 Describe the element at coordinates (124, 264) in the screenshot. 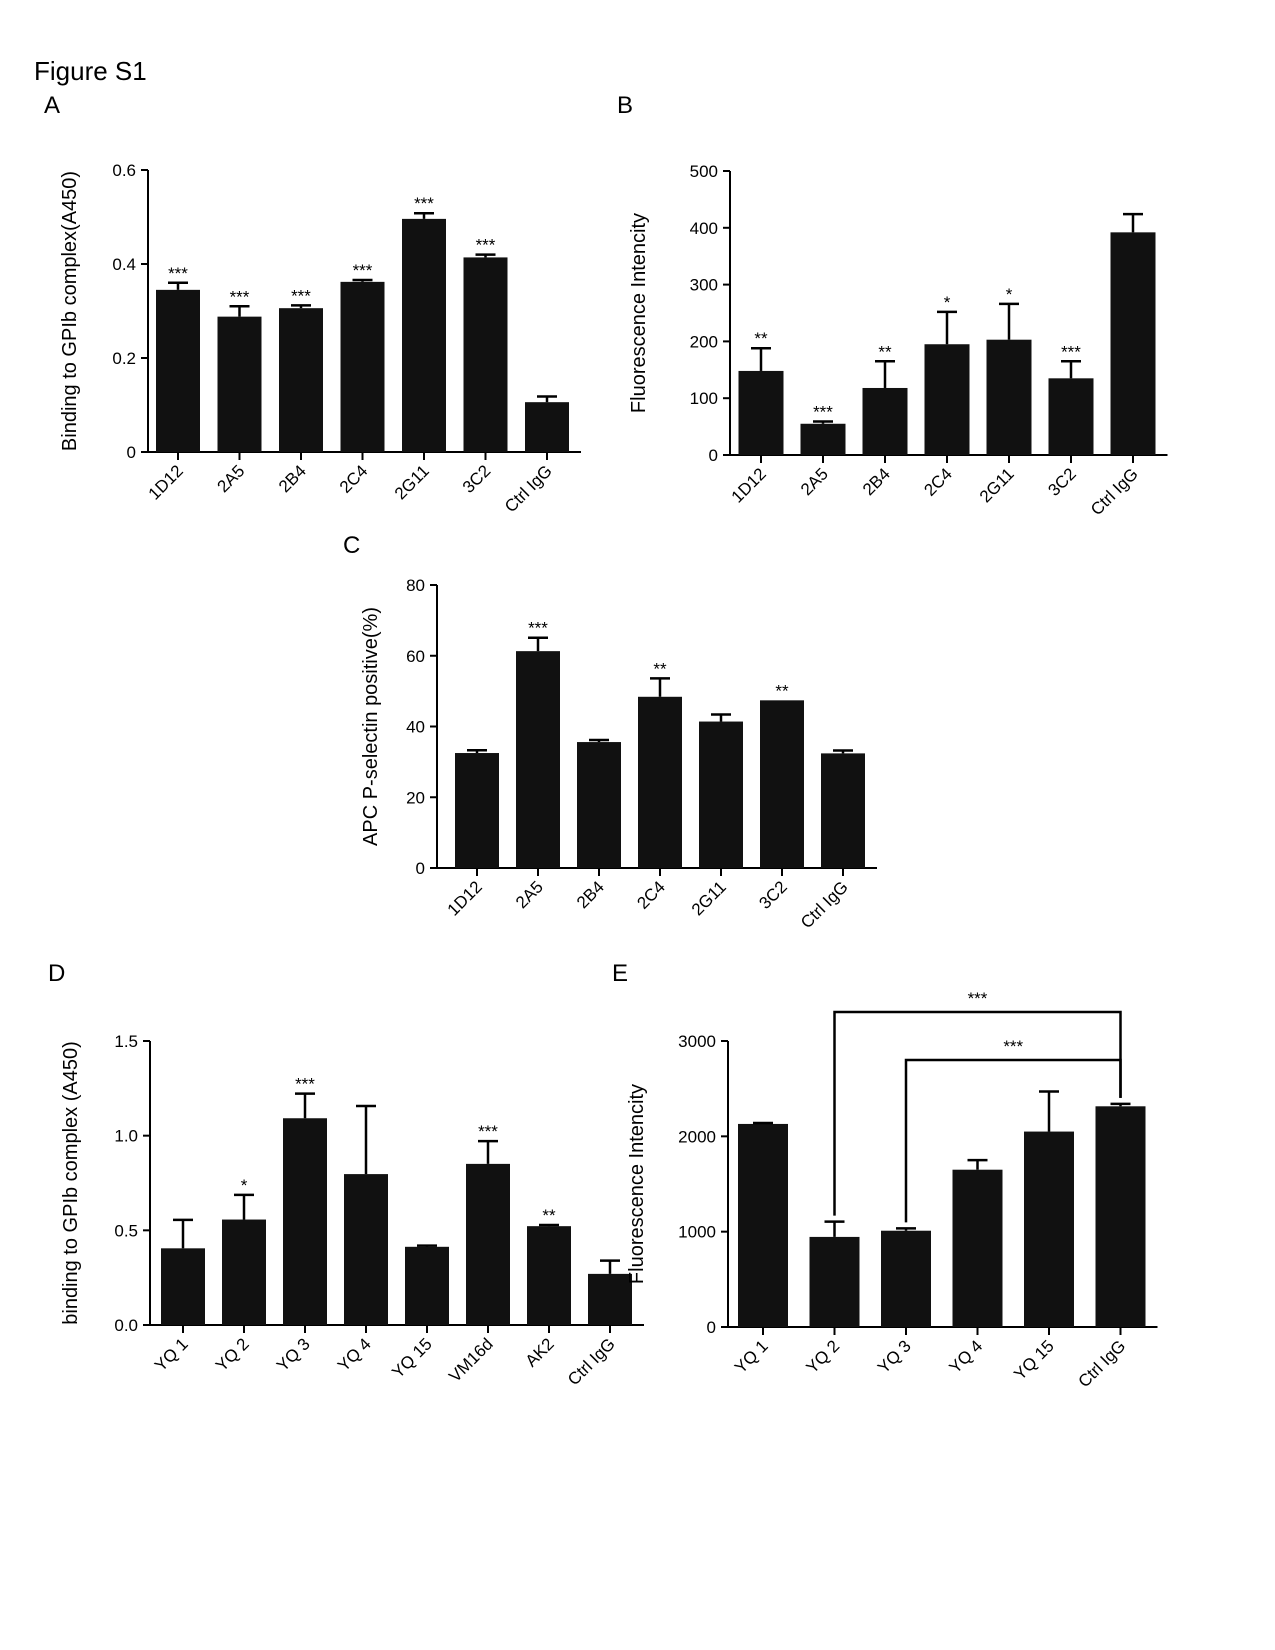

I see `y-tick-label: 0.4` at that location.